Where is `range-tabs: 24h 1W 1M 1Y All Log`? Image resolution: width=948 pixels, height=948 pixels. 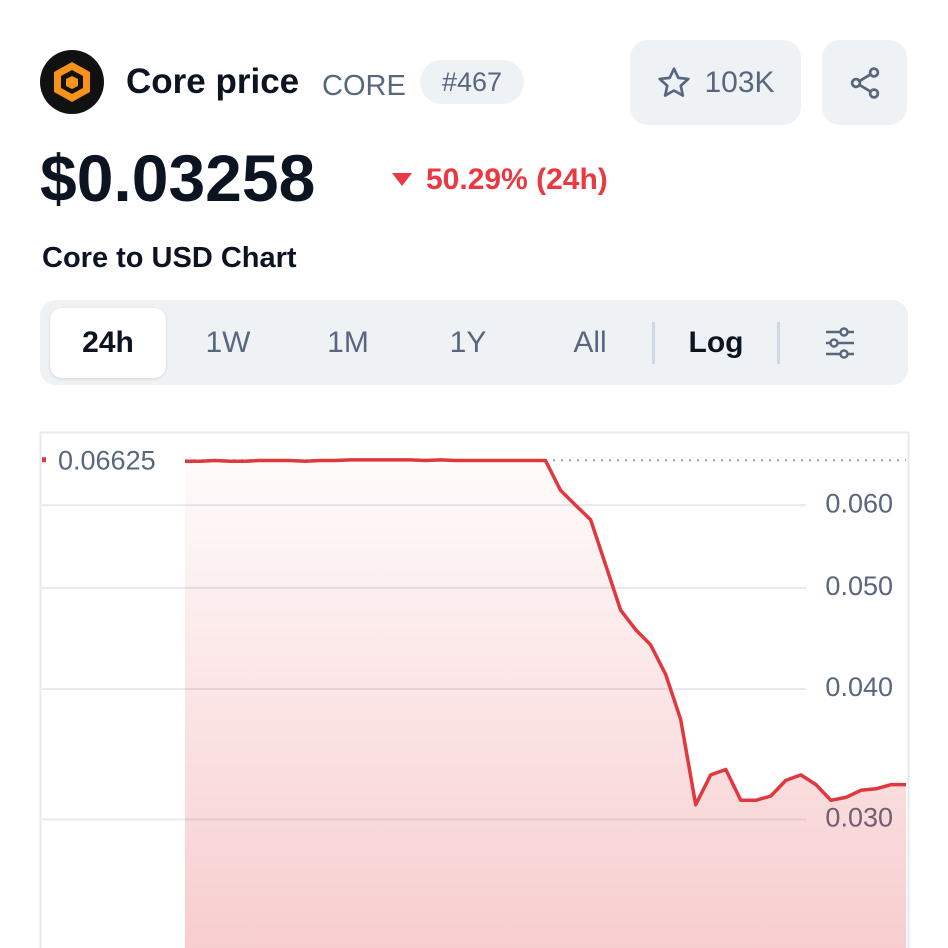
range-tabs: 24h 1W 1M 1Y All Log is located at coordinates (474, 342).